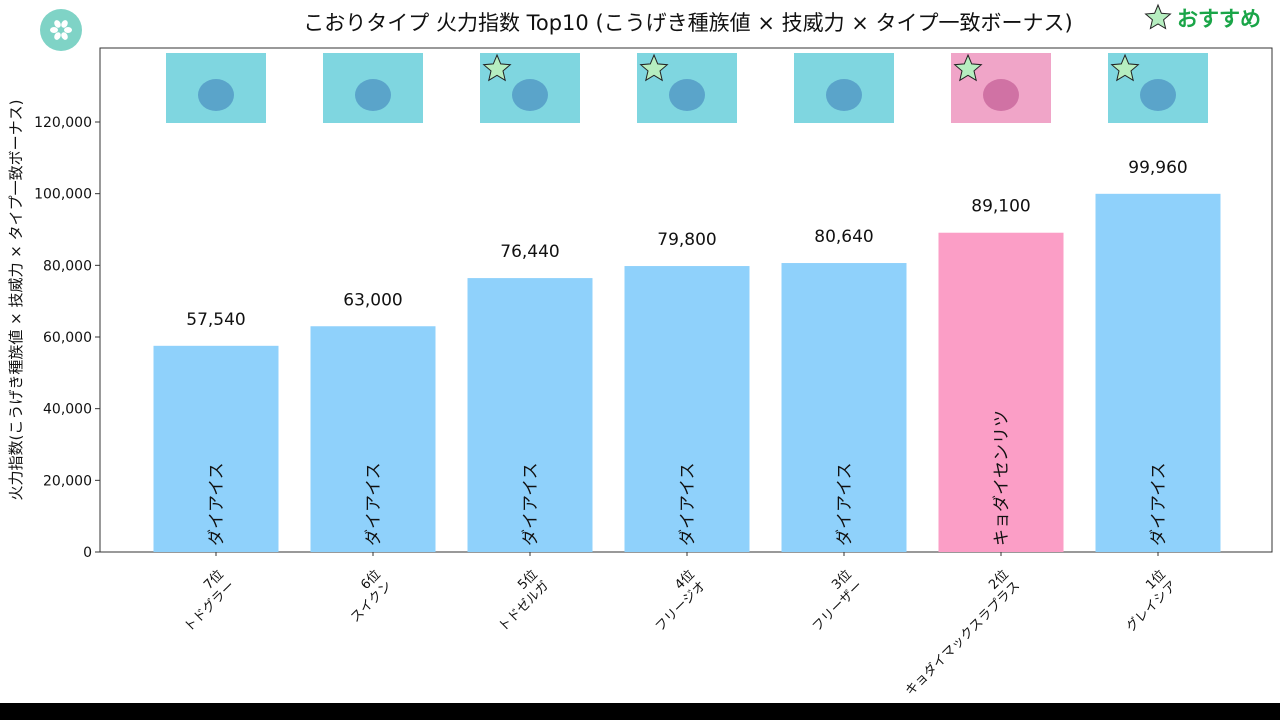 This screenshot has height=720, width=1280. Describe the element at coordinates (204, 601) in the screenshot. I see `x-tick-label: 7位トドグラー` at that location.